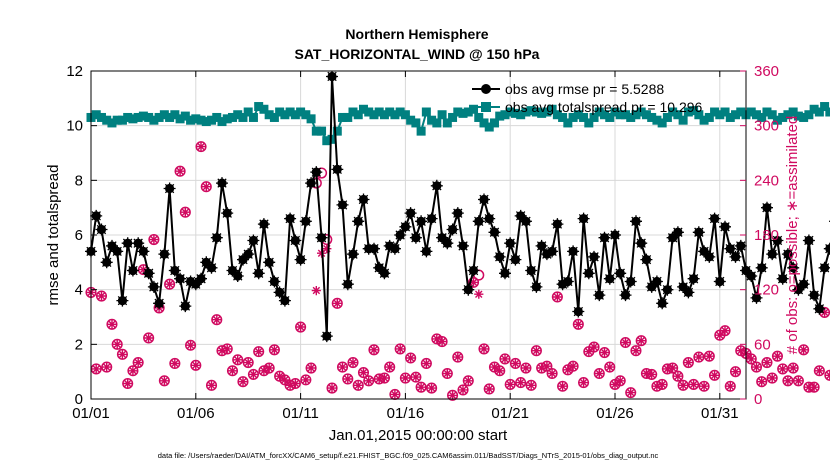 The image size is (830, 470). Describe the element at coordinates (766, 290) in the screenshot. I see `y-right-tick-label: 120` at that location.